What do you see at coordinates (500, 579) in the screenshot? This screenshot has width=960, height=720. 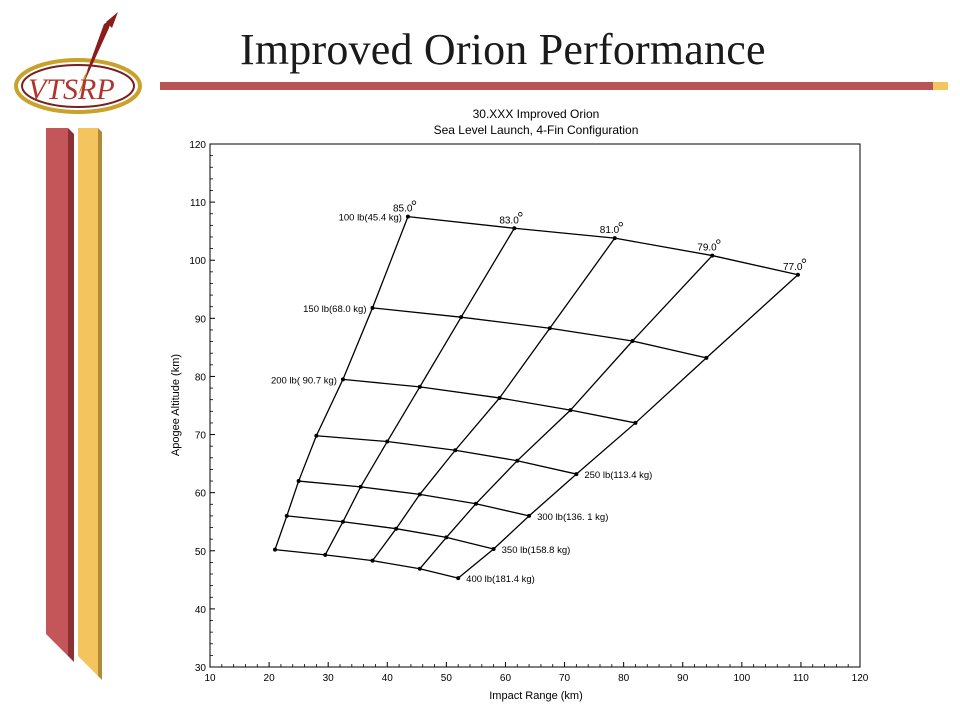 I see `payload-label: 400 lb(181.4 kg)` at bounding box center [500, 579].